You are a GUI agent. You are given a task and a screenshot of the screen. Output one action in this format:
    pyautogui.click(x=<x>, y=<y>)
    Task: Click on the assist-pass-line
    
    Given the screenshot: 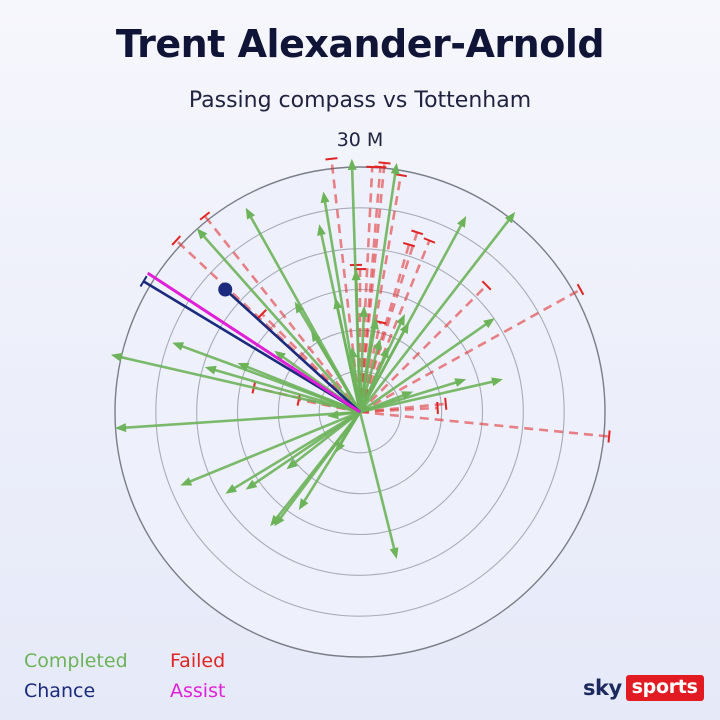 What is the action you would take?
    pyautogui.click(x=253, y=342)
    